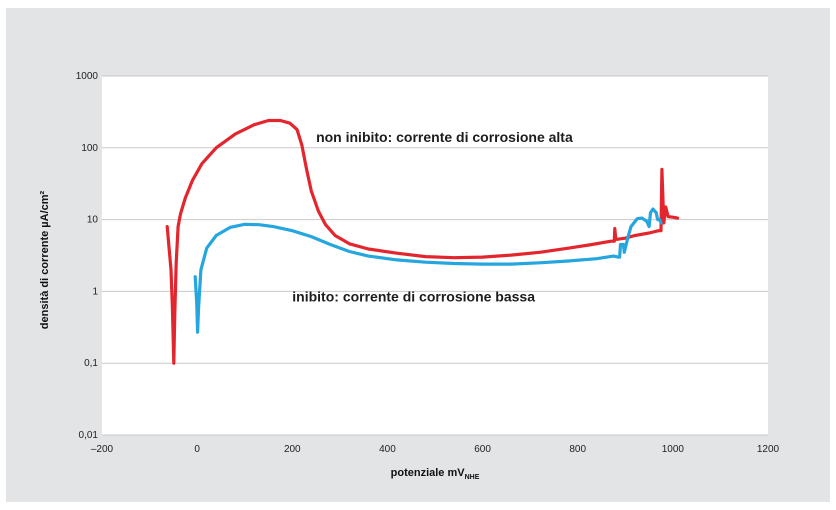 This screenshot has width=836, height=510. What do you see at coordinates (292, 449) in the screenshot?
I see `x-tick-label: 200` at bounding box center [292, 449].